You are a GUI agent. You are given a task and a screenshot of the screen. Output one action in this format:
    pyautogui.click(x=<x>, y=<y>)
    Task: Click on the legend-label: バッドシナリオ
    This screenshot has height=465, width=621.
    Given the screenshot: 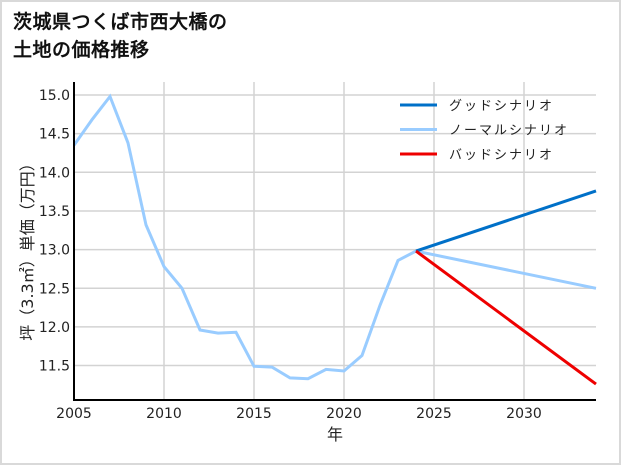 What is the action you would take?
    pyautogui.click(x=501, y=155)
    